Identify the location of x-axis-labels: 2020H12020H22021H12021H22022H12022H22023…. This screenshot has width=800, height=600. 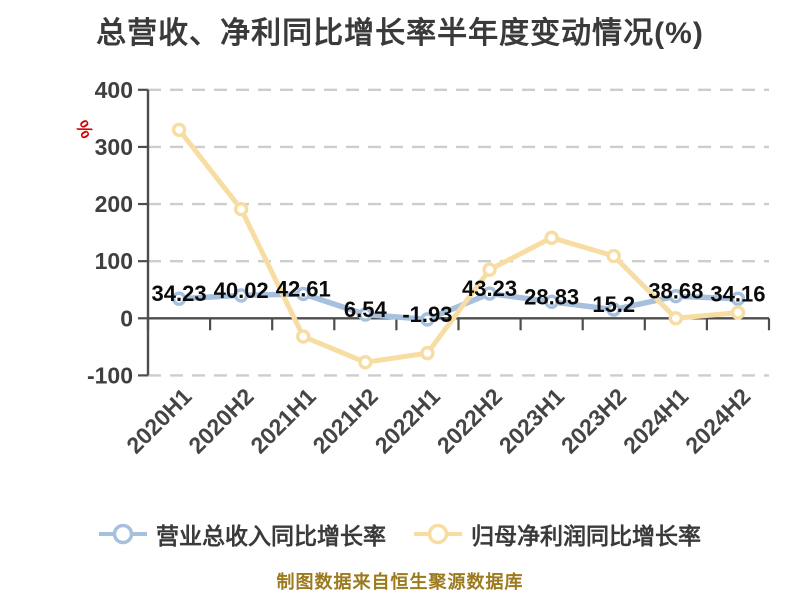
(438, 421).